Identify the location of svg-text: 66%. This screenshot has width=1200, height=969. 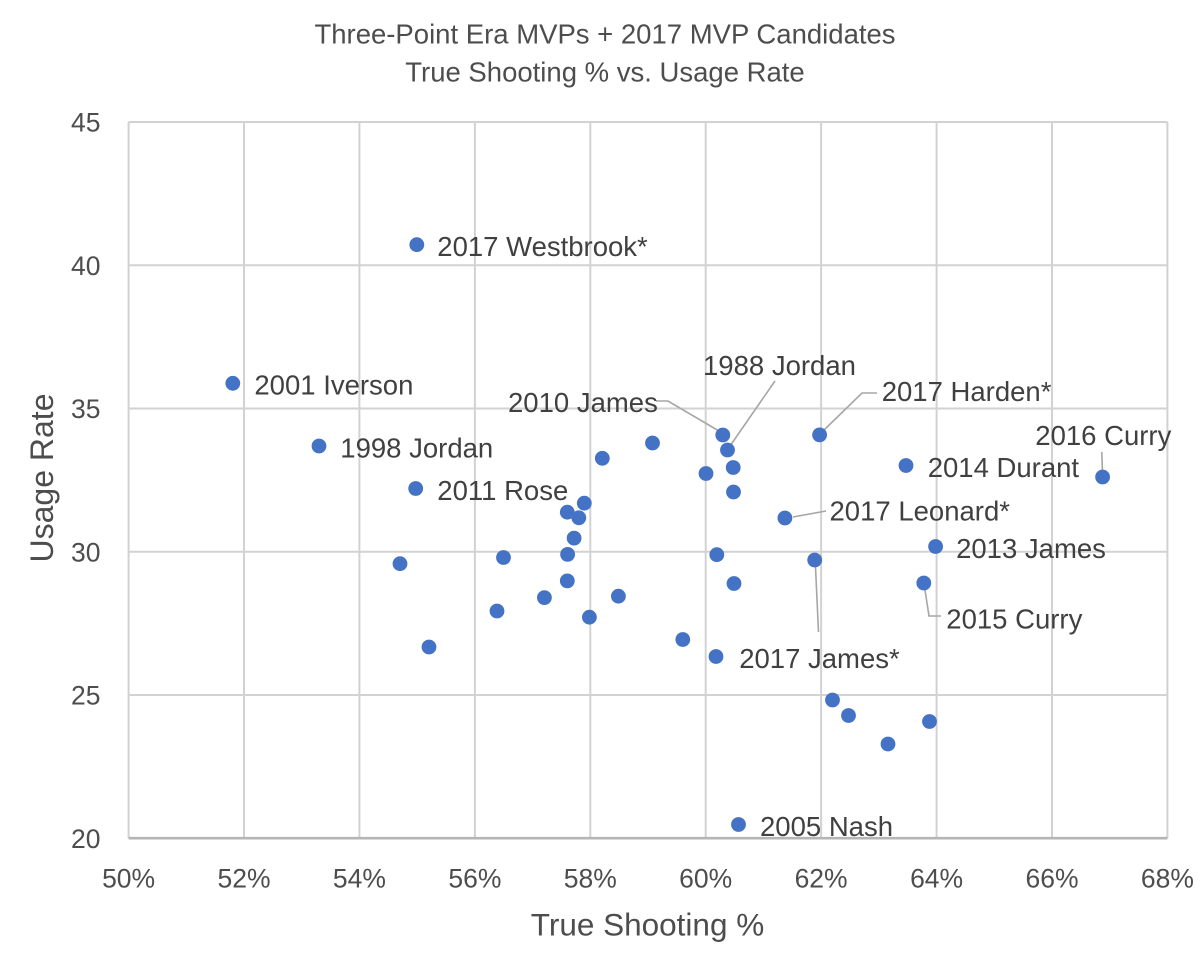
(1051, 879).